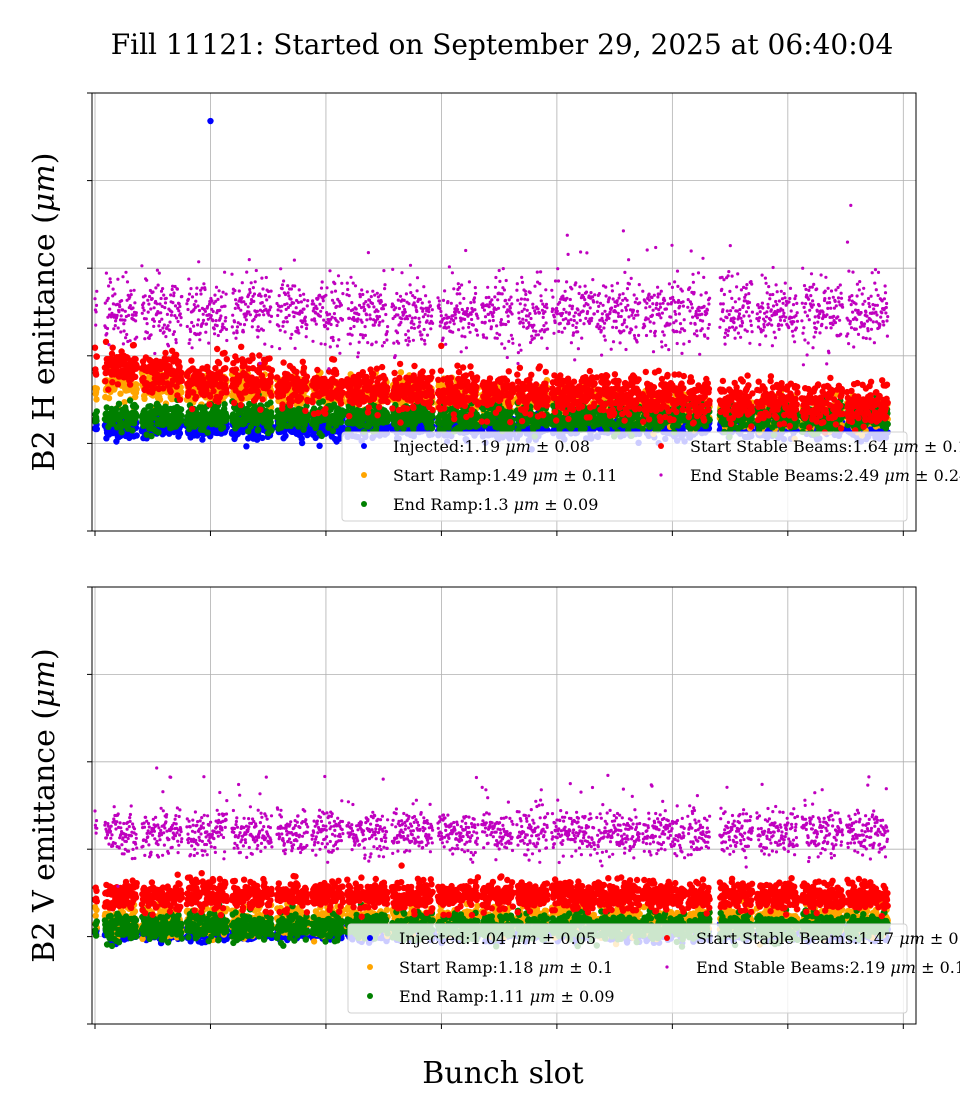 Image resolution: width=960 pixels, height=1120 pixels. What do you see at coordinates (210, 121) in the screenshot?
I see `data-point-outlier` at bounding box center [210, 121].